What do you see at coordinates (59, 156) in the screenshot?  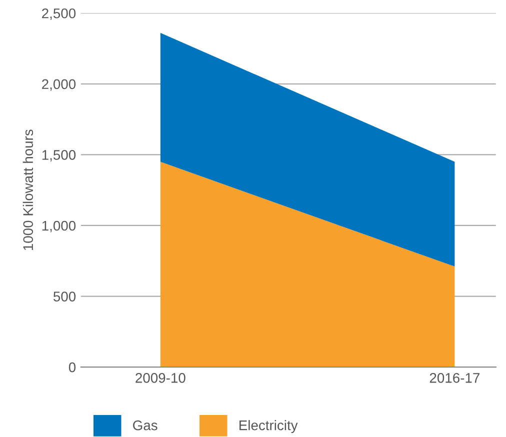 I see `y-tick-label: 1,500` at bounding box center [59, 156].